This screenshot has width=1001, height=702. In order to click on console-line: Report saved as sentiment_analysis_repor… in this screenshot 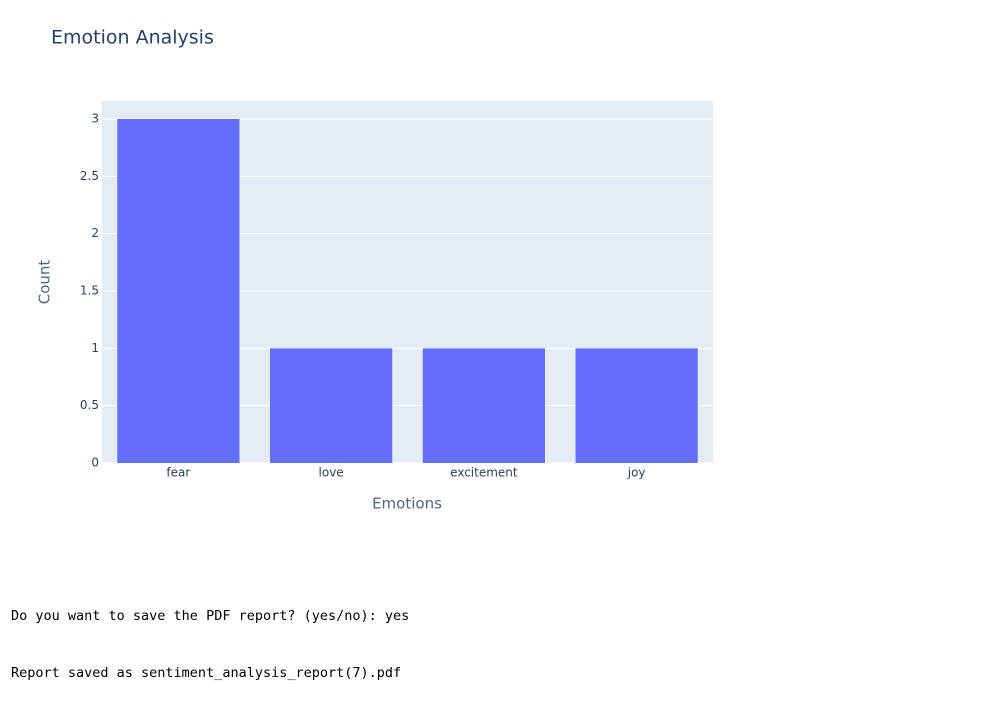, I will do `click(206, 673)`.